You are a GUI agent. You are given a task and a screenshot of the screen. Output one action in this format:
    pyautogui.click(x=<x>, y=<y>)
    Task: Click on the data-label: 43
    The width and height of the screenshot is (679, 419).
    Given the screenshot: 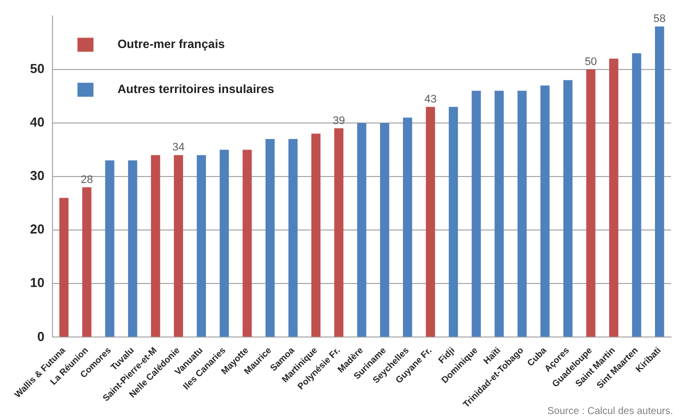 What is the action you would take?
    pyautogui.click(x=430, y=99)
    